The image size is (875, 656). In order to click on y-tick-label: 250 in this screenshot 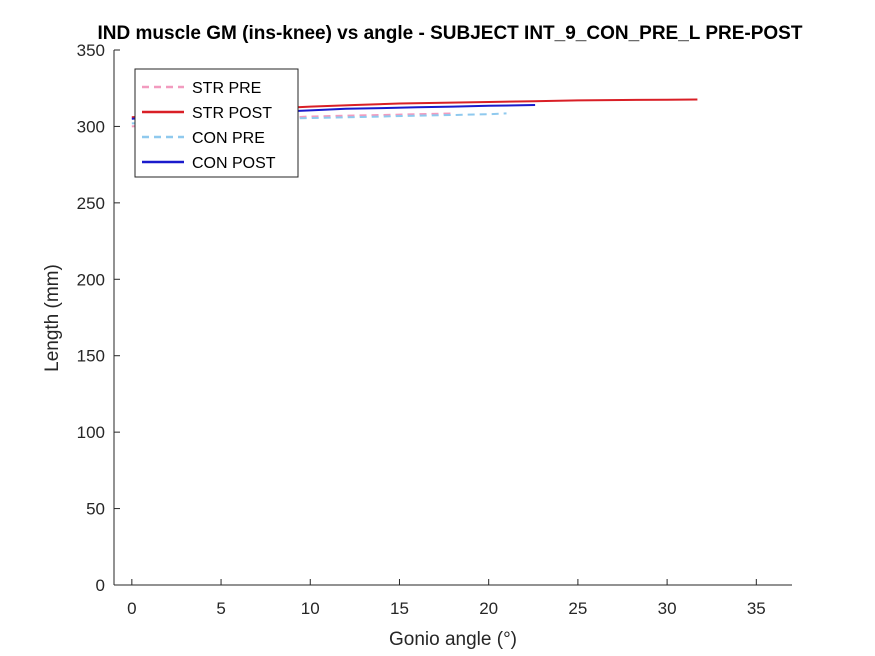, I will do `click(91, 203)`.